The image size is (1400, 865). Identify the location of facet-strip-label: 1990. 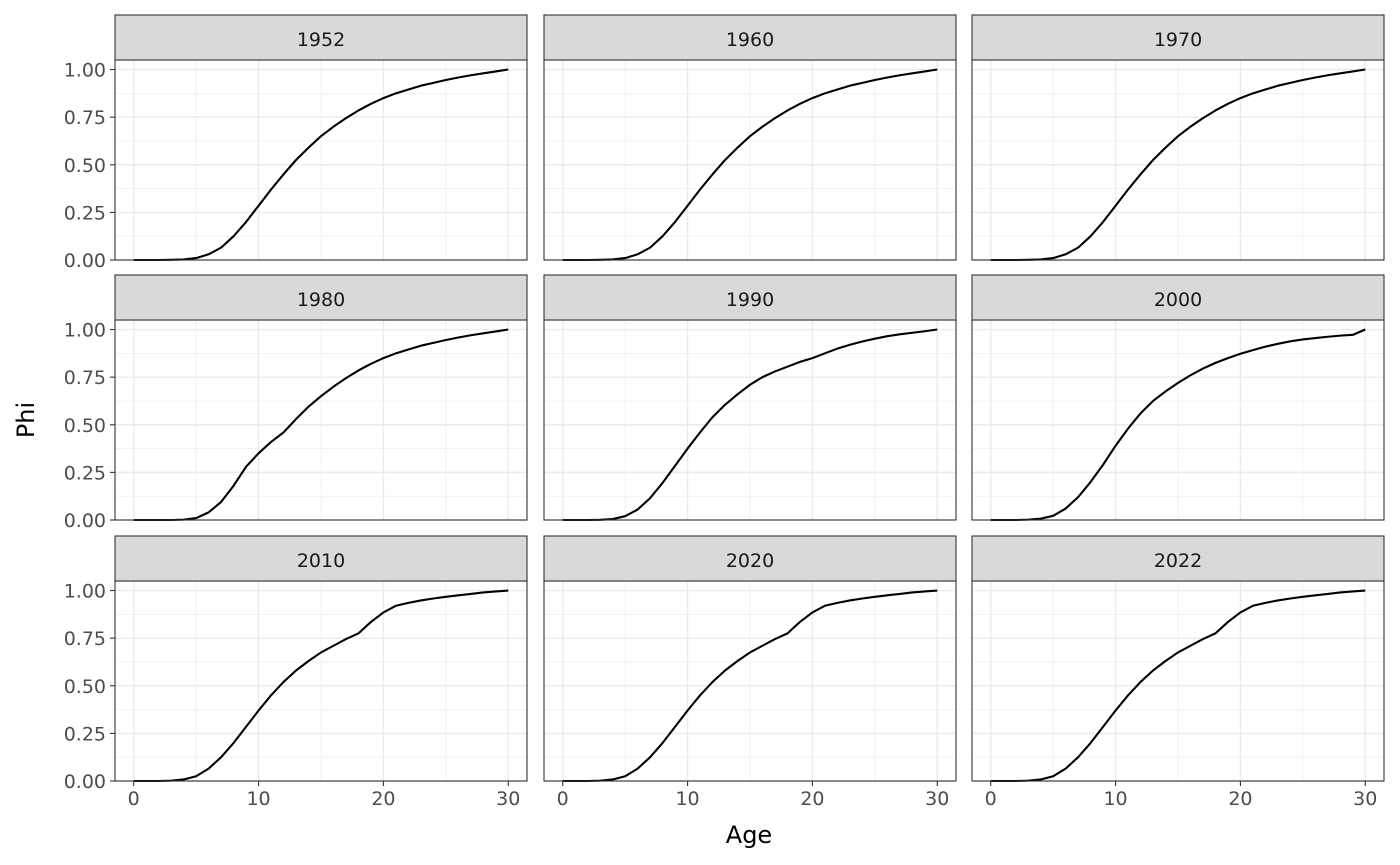
(750, 300).